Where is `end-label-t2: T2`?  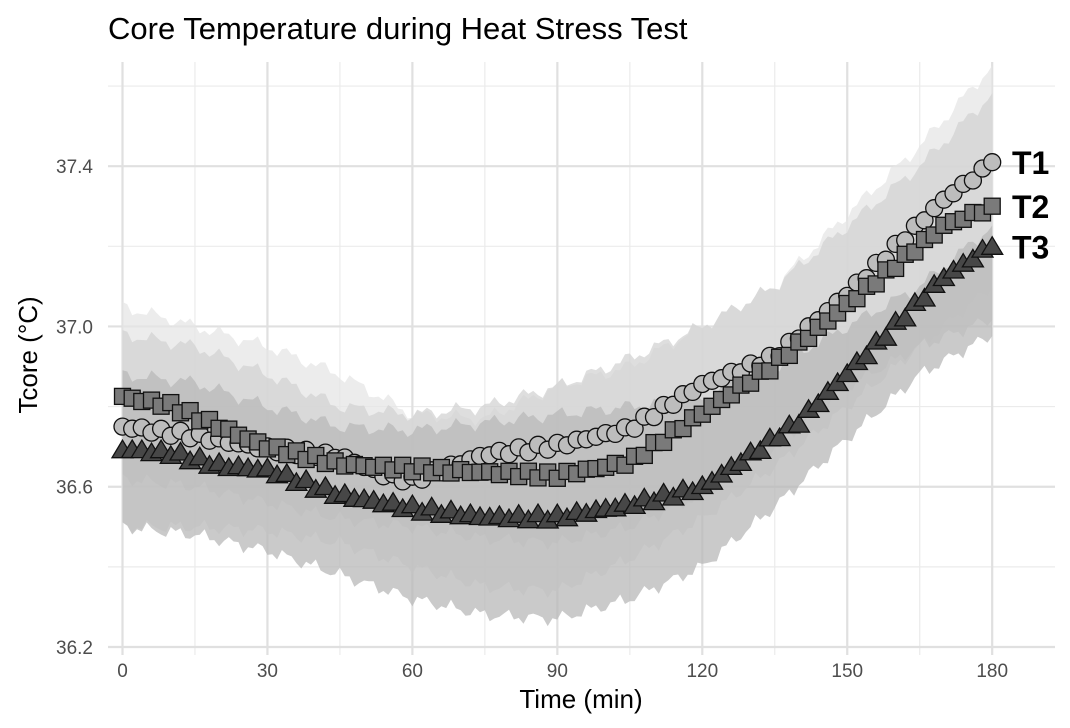 end-label-t2: T2 is located at coordinates (1030, 207).